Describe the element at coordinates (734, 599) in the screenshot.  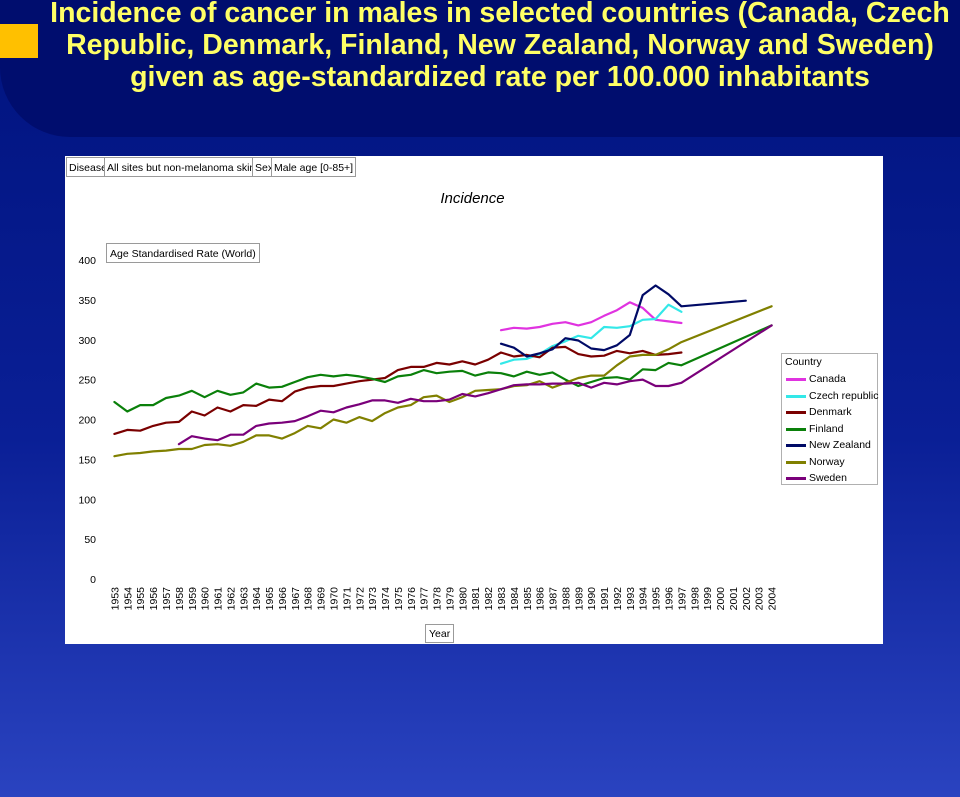
I see `x-tick-label: 2001` at that location.